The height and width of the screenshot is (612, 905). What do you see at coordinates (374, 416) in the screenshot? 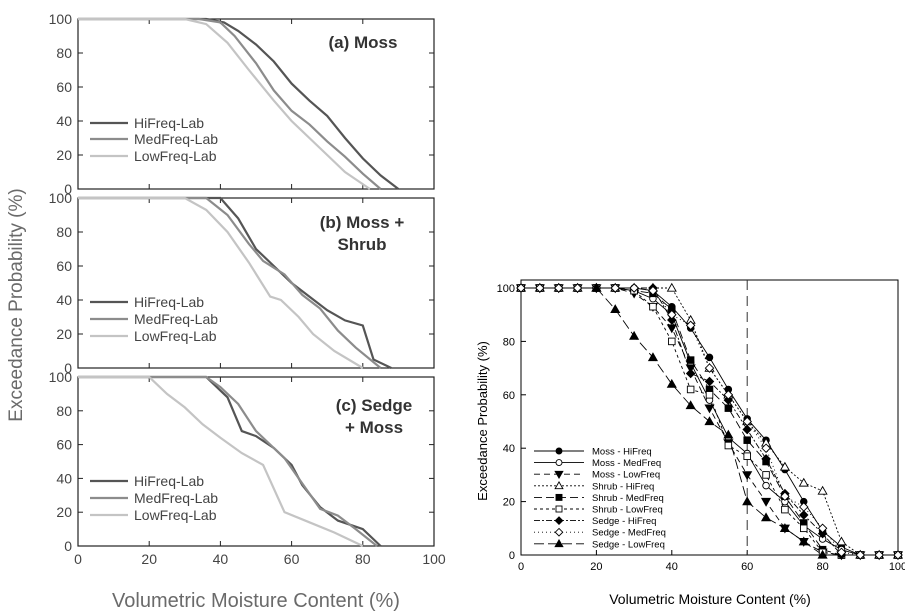
I see `panel-title: (c) Sedge + Moss` at bounding box center [374, 416].